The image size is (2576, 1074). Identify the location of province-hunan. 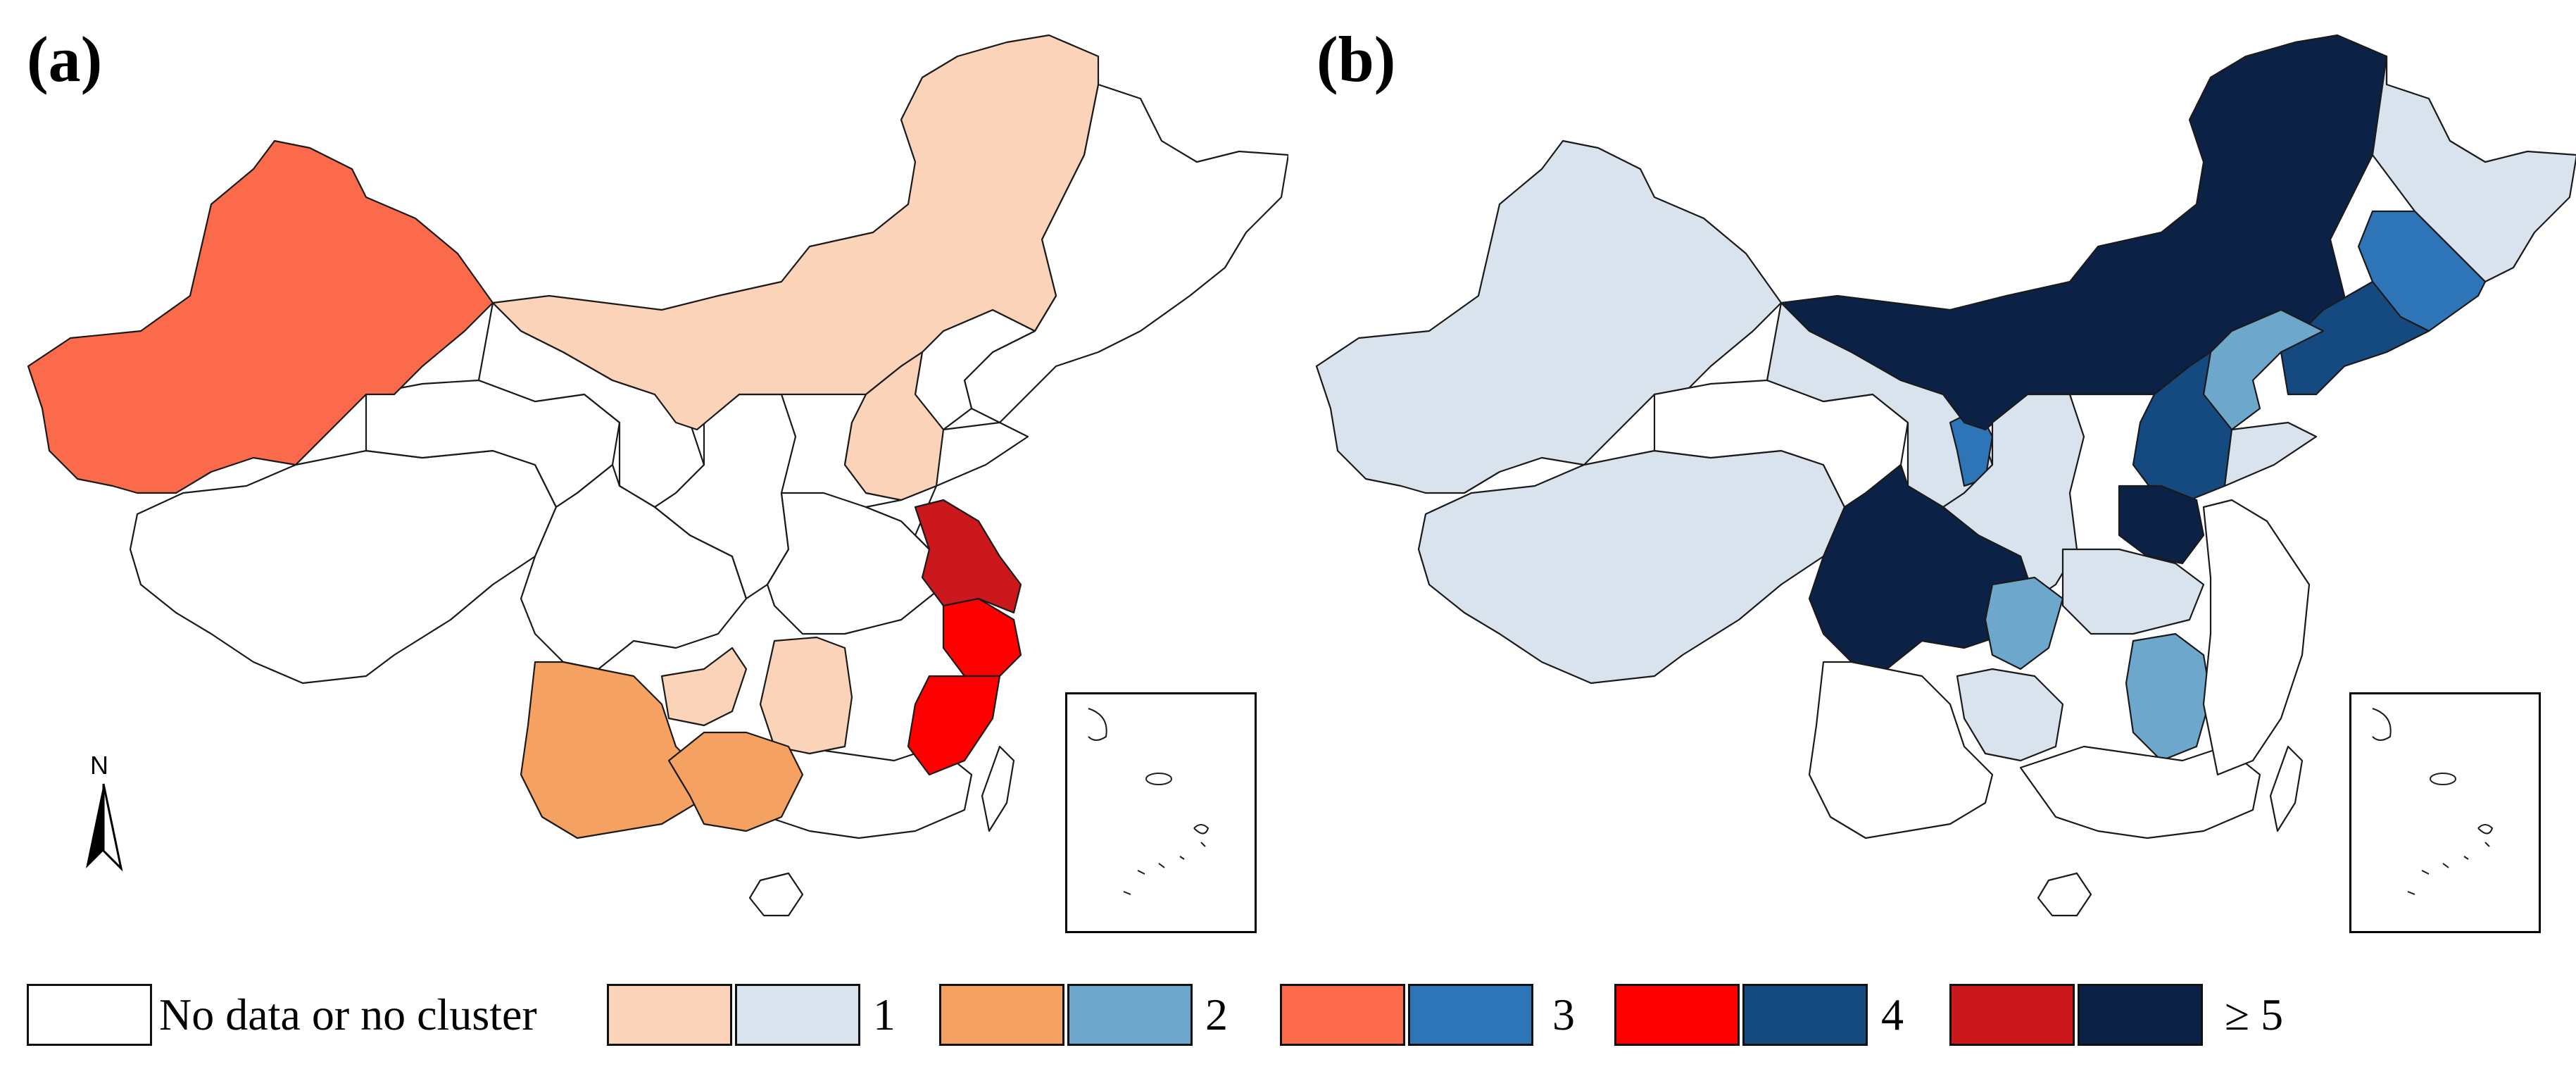
(806, 696).